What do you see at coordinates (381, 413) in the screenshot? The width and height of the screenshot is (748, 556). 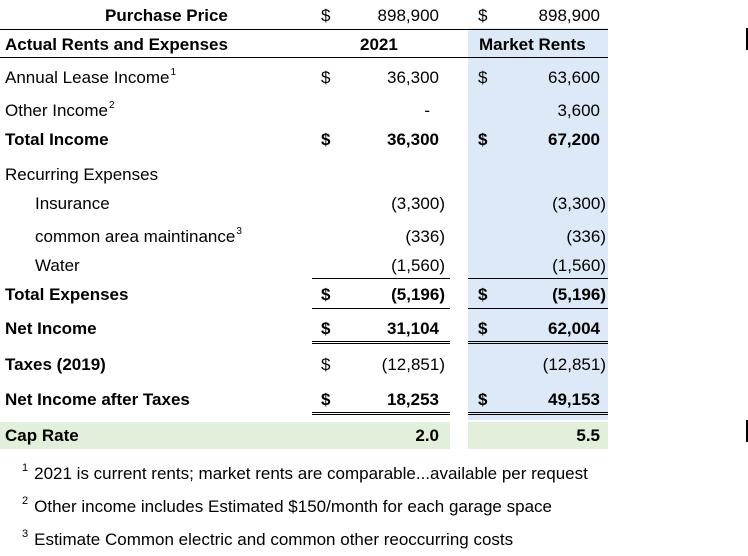 I see `net-after-taxes-double-underline-2021` at bounding box center [381, 413].